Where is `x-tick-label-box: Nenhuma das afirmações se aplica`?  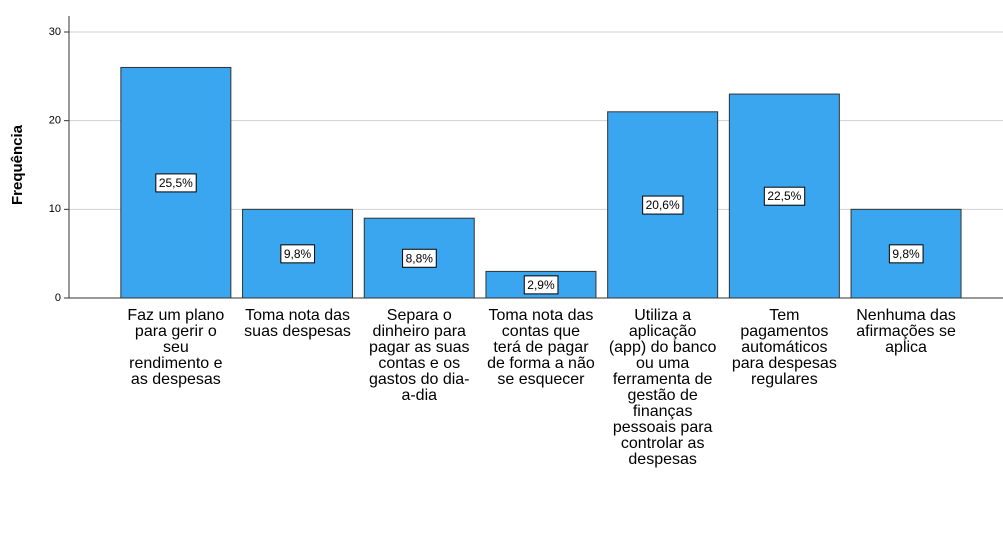
x-tick-label-box: Nenhuma das afirmações se aplica is located at coordinates (906, 332).